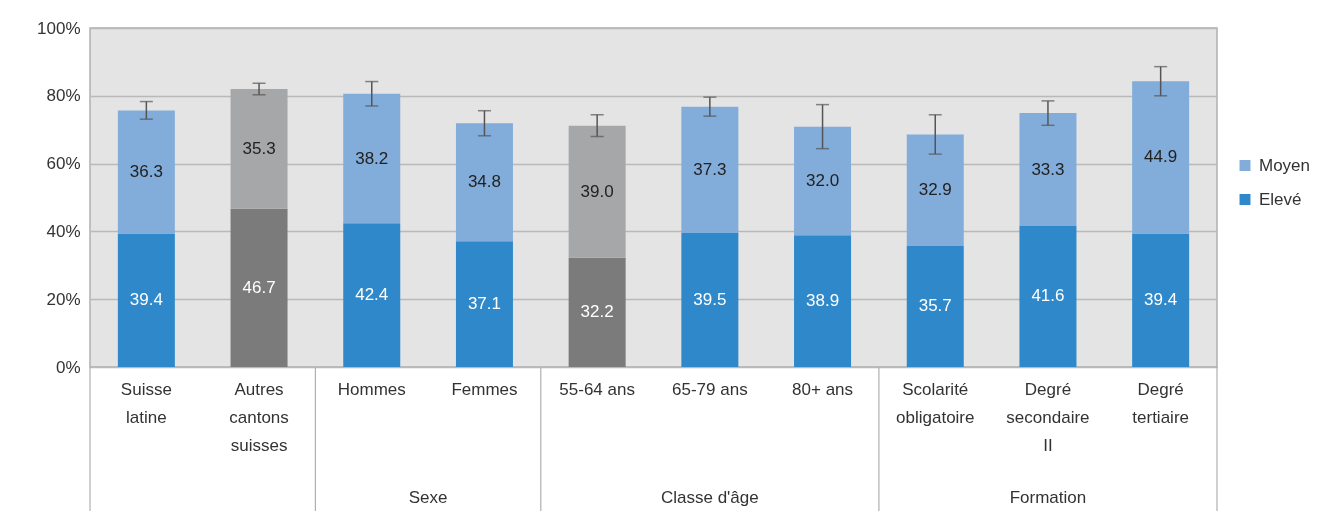  Describe the element at coordinates (709, 497) in the screenshot. I see `text: Classe d'âge` at that location.